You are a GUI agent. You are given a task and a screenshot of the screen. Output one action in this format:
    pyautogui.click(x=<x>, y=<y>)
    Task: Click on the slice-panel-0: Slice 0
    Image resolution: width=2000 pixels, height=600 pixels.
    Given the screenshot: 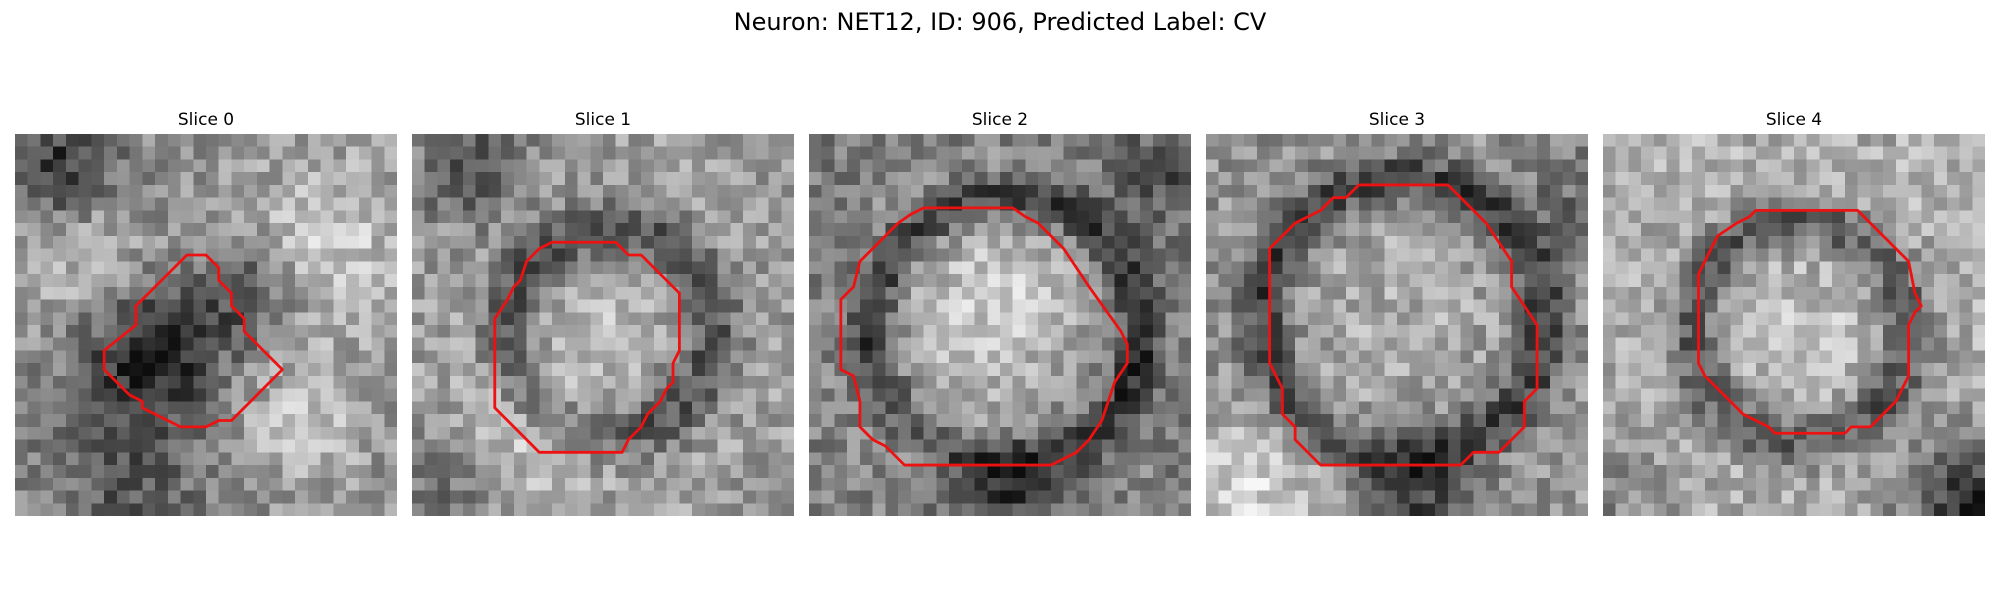 What is the action you would take?
    pyautogui.click(x=206, y=313)
    